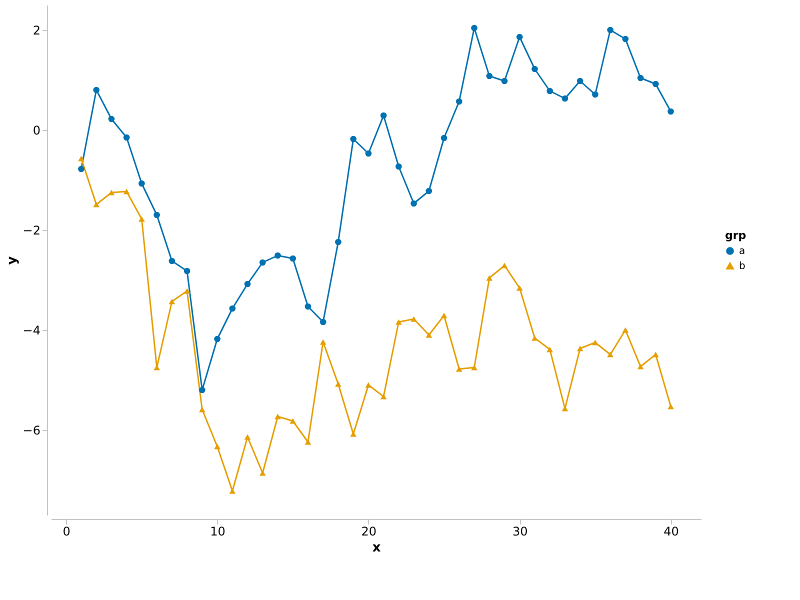 The height and width of the screenshot is (600, 800). Describe the element at coordinates (12, 260) in the screenshot. I see `y-axis-title: y` at that location.